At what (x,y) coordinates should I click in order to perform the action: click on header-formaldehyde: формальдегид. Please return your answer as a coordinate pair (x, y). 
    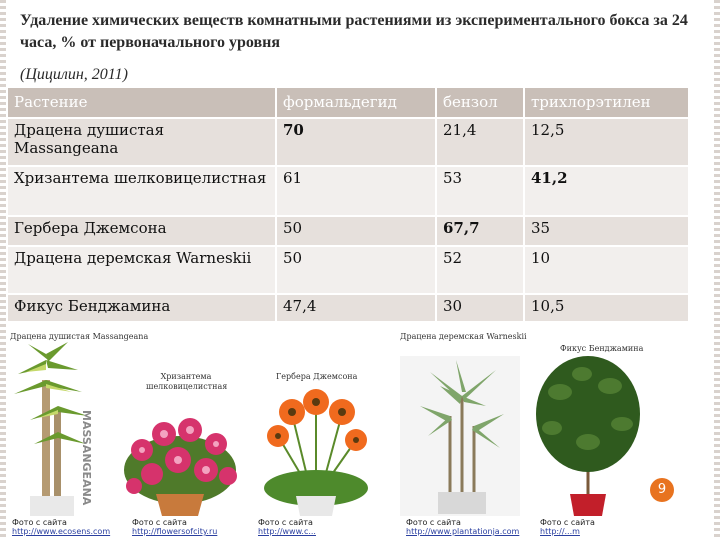
    Looking at the image, I should click on (356, 103).